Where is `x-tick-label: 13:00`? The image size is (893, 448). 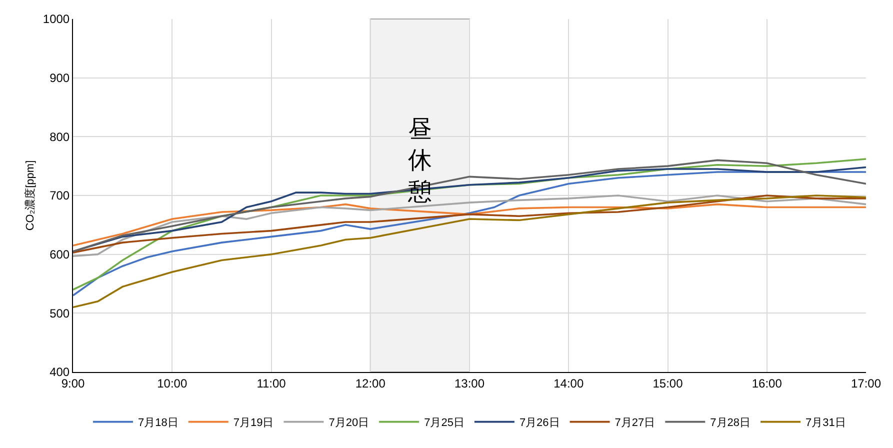
x-tick-label: 13:00 is located at coordinates (469, 383).